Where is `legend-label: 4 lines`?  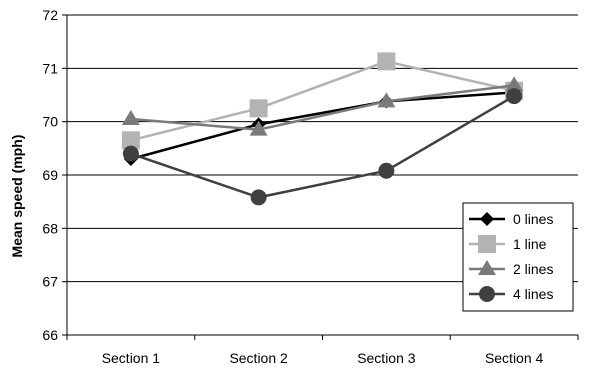
legend-label: 4 lines is located at coordinates (533, 294).